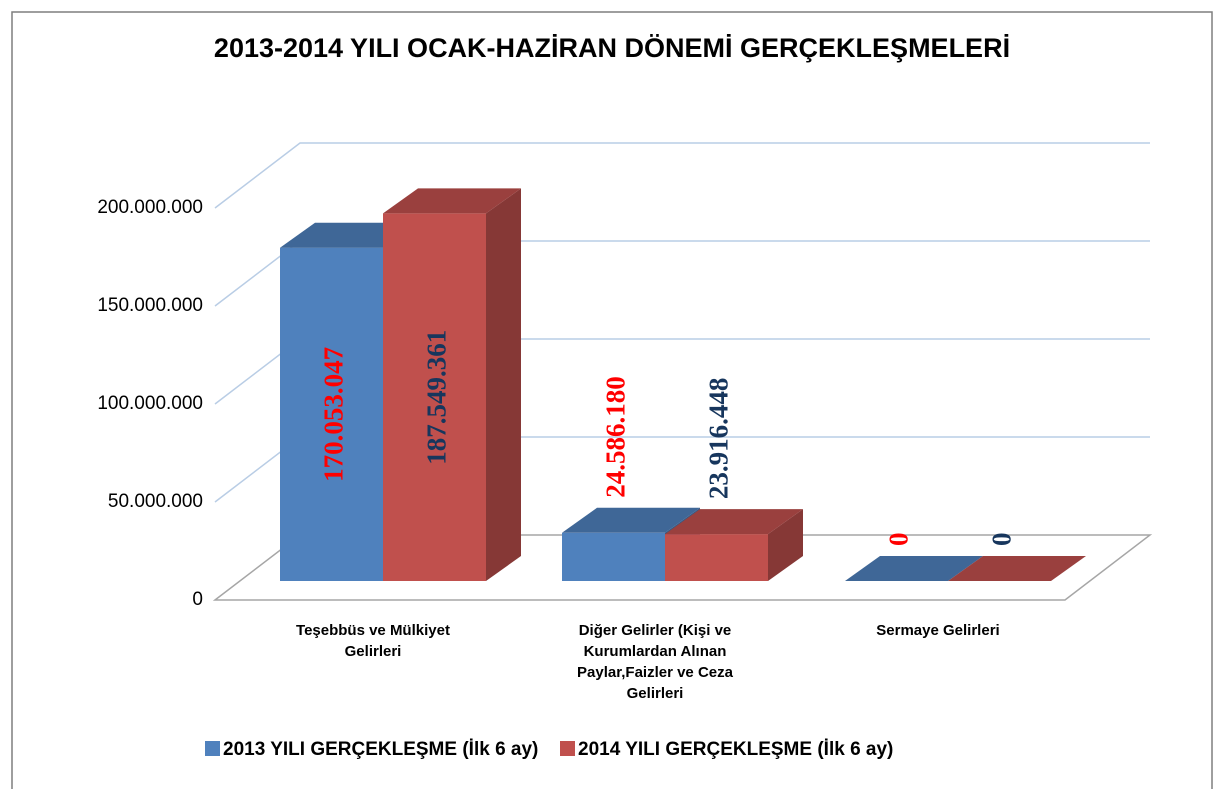 The image size is (1224, 789). What do you see at coordinates (150, 403) in the screenshot?
I see `y-tick-label: 100.000.000` at bounding box center [150, 403].